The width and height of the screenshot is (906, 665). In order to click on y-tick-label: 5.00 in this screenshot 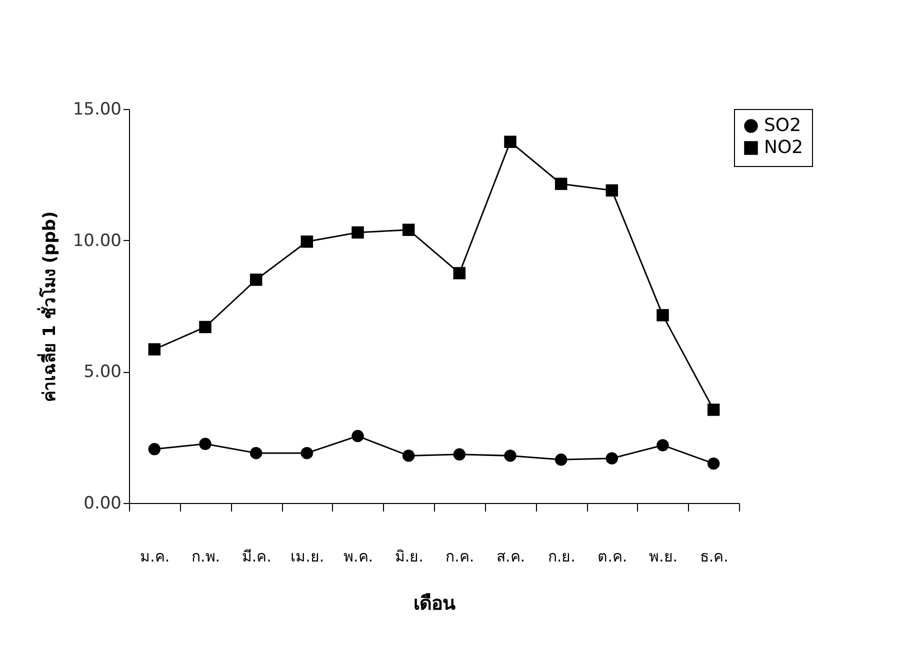, I will do `click(103, 372)`.